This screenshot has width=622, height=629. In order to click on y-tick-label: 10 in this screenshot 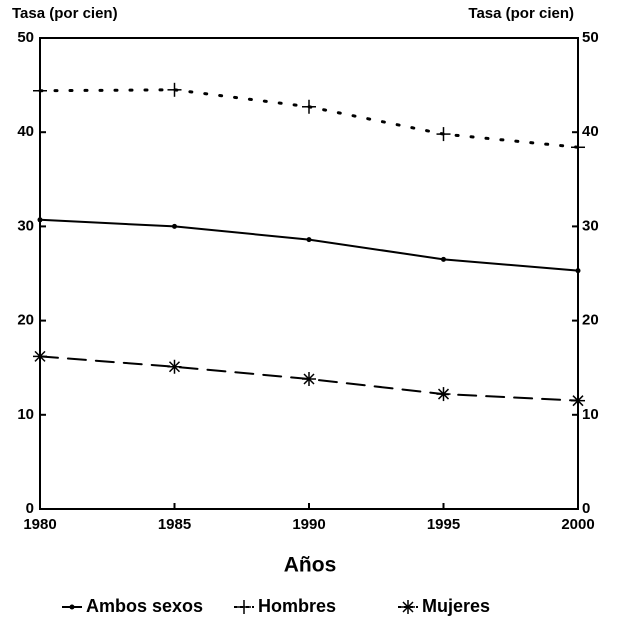, I will do `click(25, 414)`.